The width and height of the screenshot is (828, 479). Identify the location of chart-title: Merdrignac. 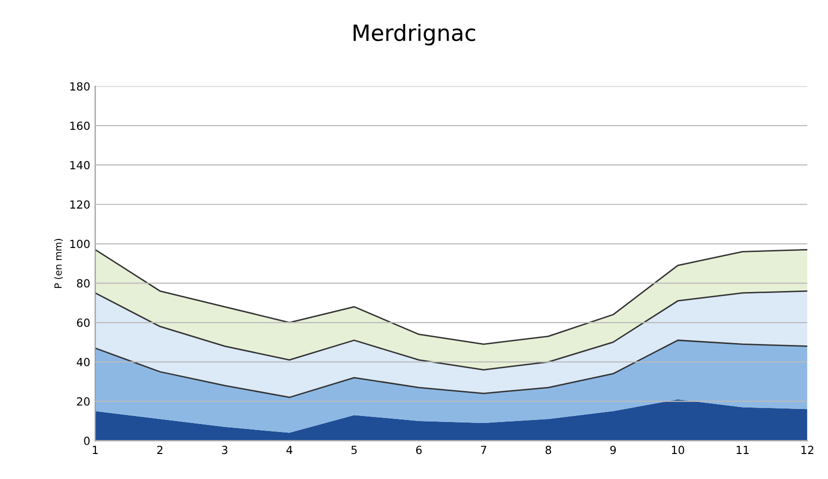
(415, 35).